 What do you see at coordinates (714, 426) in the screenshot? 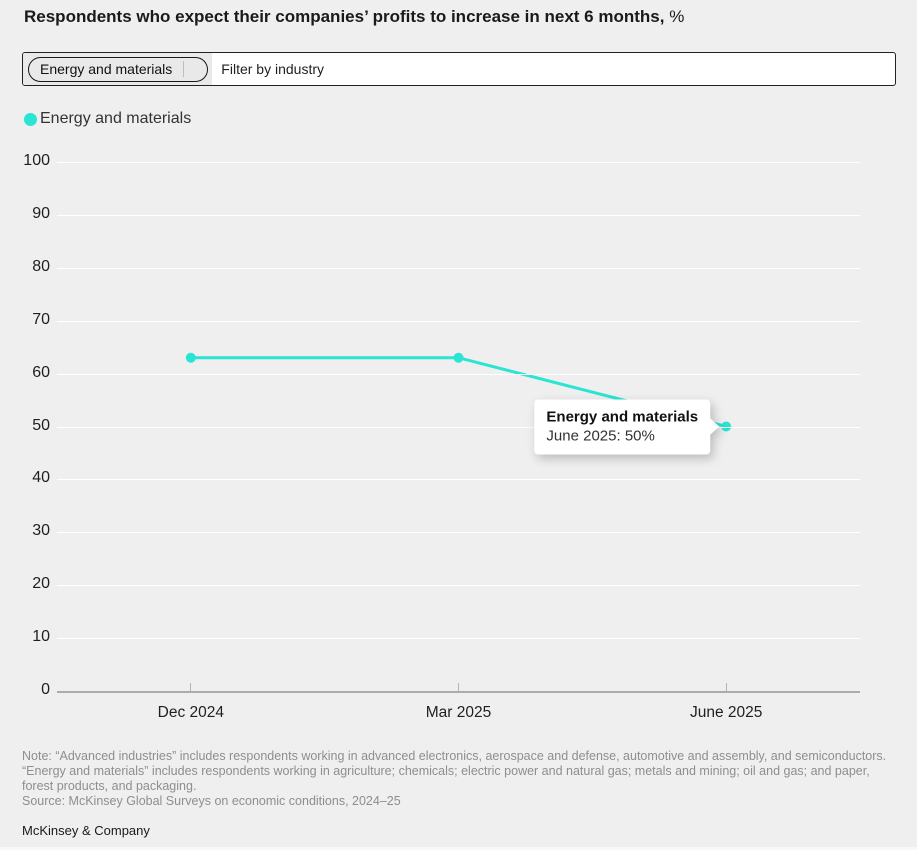
I see `tooltip-arrow` at bounding box center [714, 426].